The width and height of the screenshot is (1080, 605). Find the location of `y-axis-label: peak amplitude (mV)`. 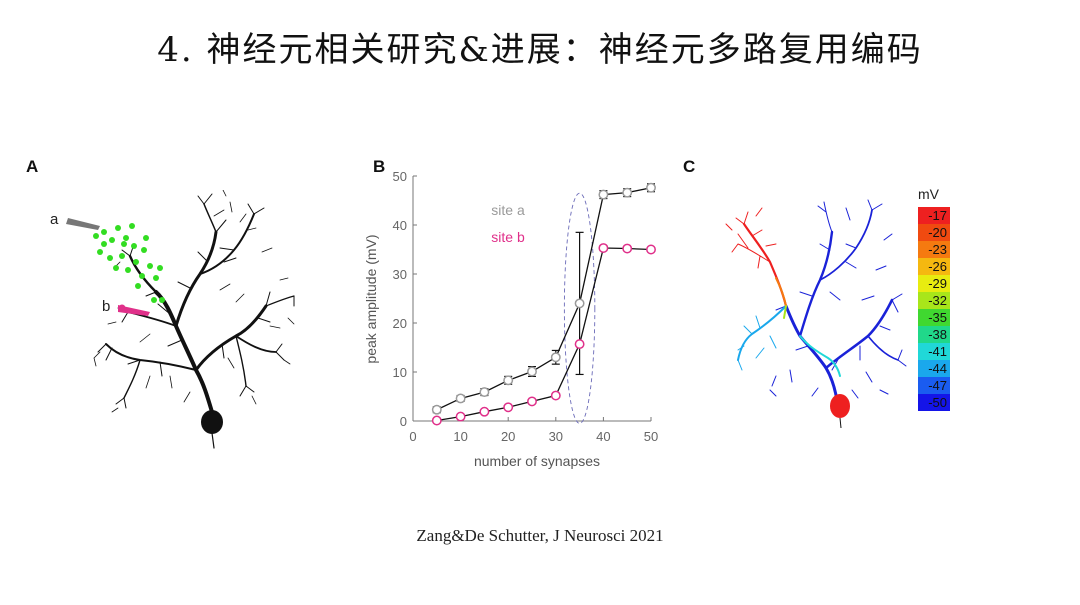

y-axis-label: peak amplitude (mV) is located at coordinates (371, 298).